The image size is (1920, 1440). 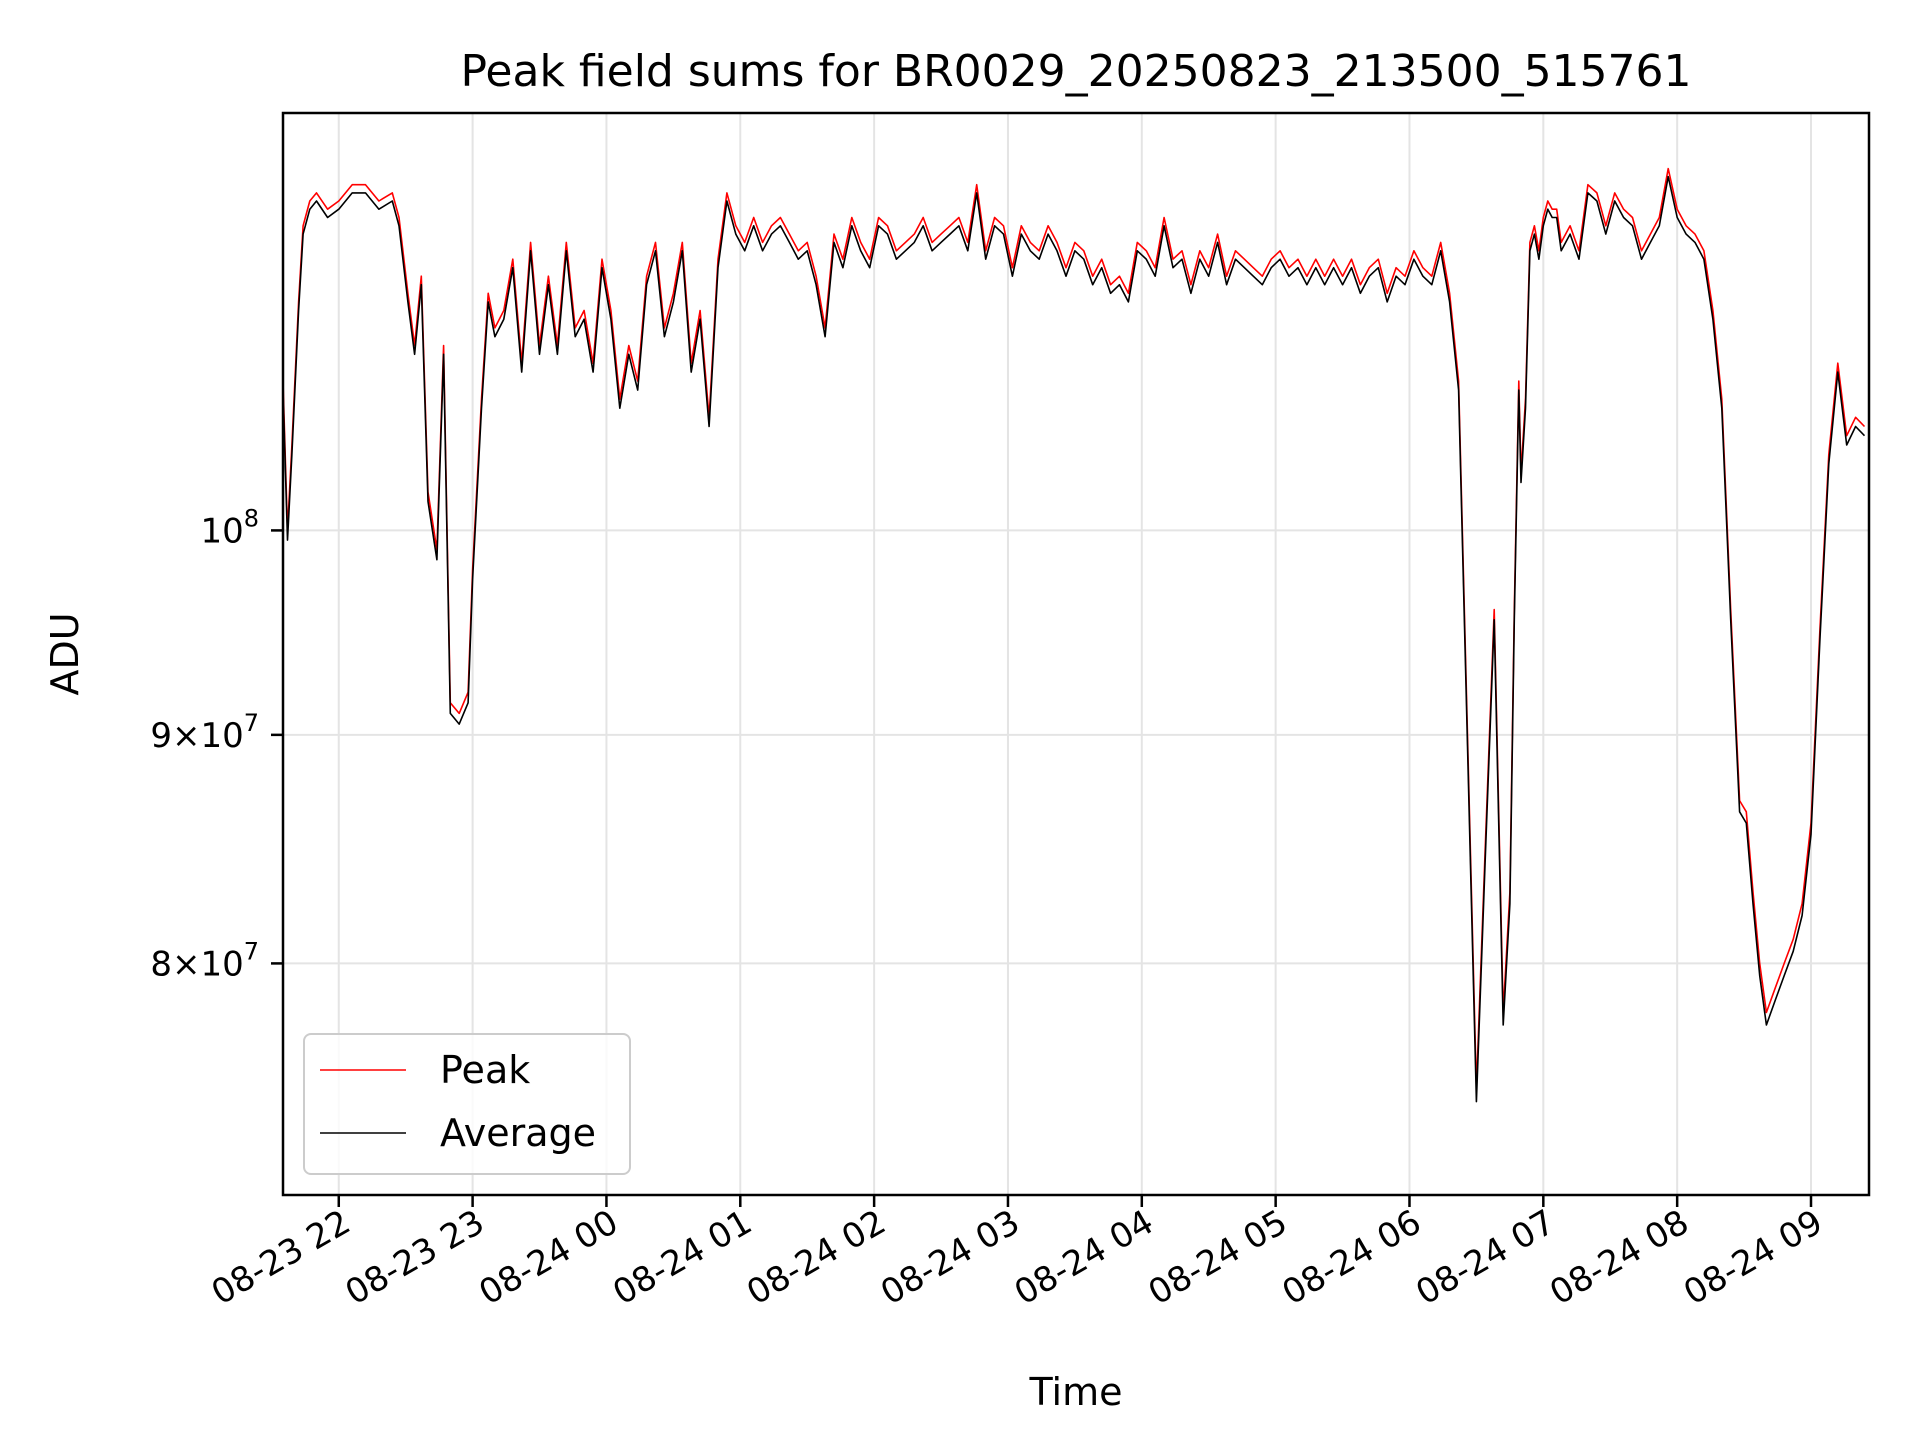 What do you see at coordinates (204, 960) in the screenshot?
I see `y-tick-label: 8×107` at bounding box center [204, 960].